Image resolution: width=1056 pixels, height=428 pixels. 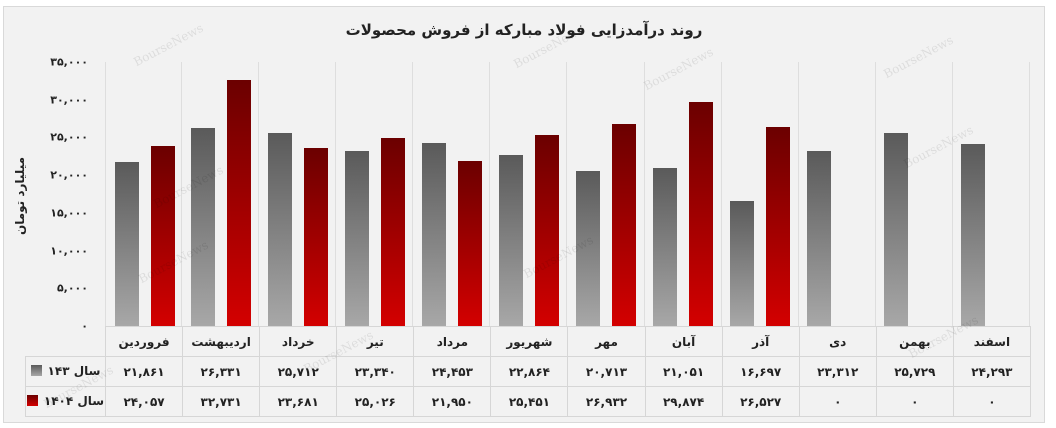 What do you see at coordinates (375, 371) in the screenshot?
I see `data-cell: ۲۳,۳۴۰` at bounding box center [375, 371].